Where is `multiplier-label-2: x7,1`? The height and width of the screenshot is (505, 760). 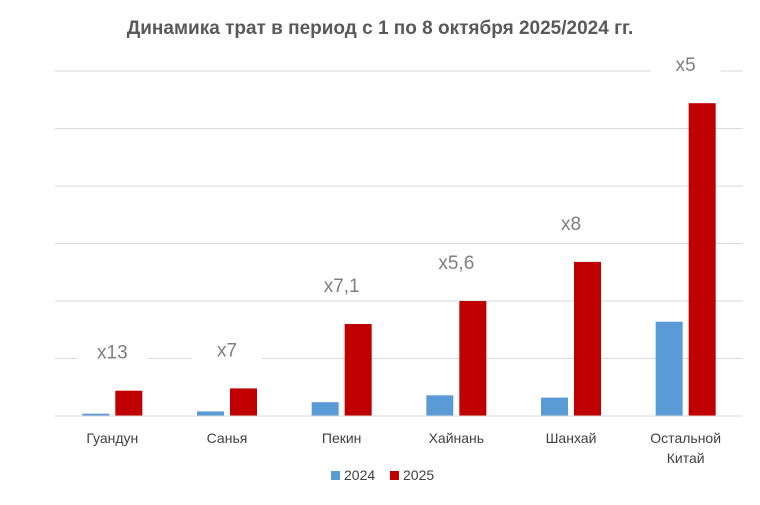
multiplier-label-2: x7,1 is located at coordinates (342, 286).